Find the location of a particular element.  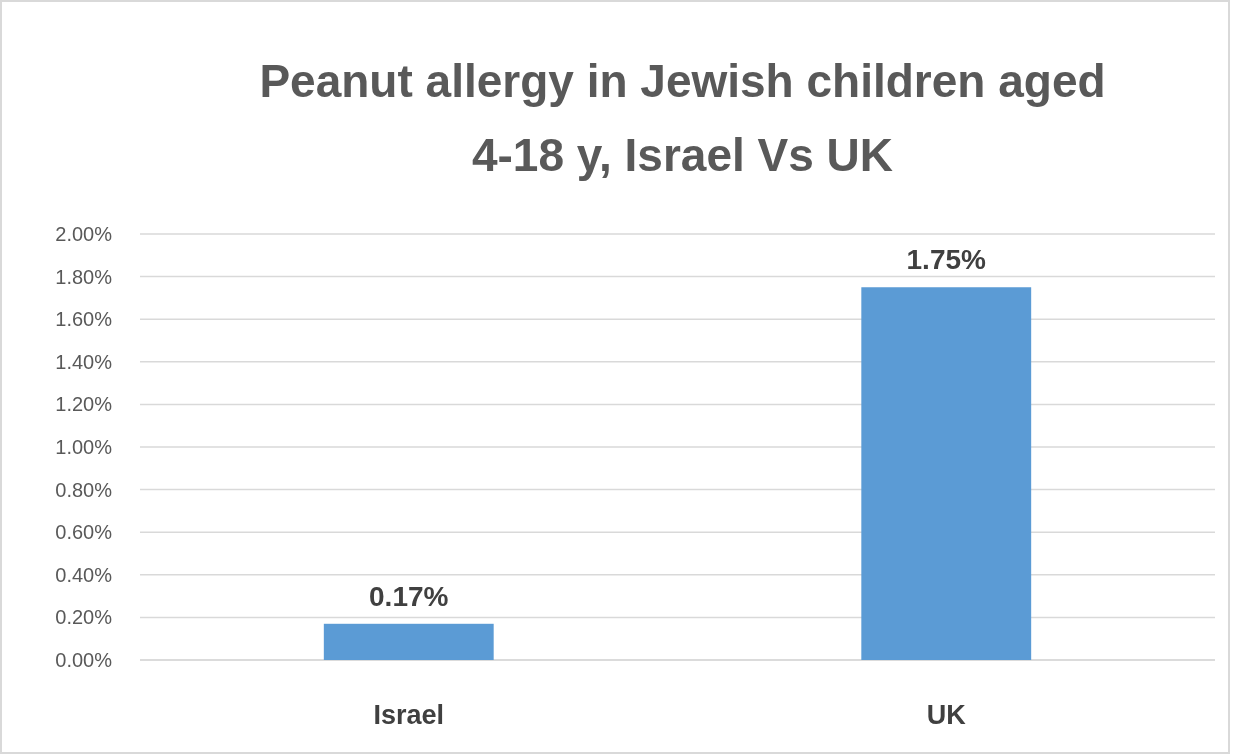

y-tick-label: 1.40% is located at coordinates (84, 361).